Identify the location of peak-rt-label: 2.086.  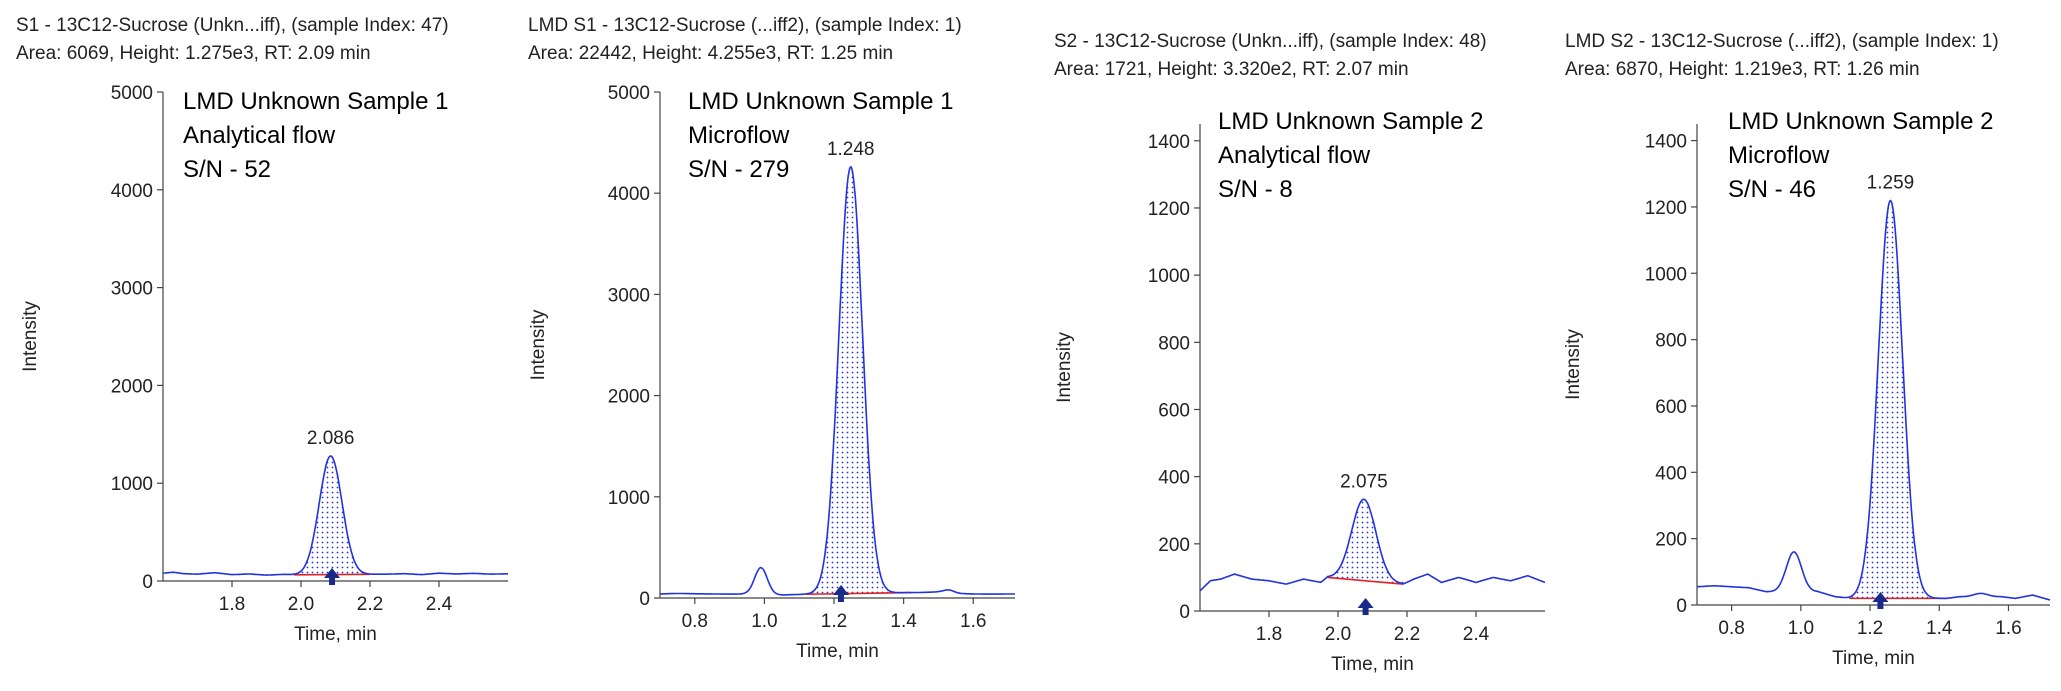
(331, 438).